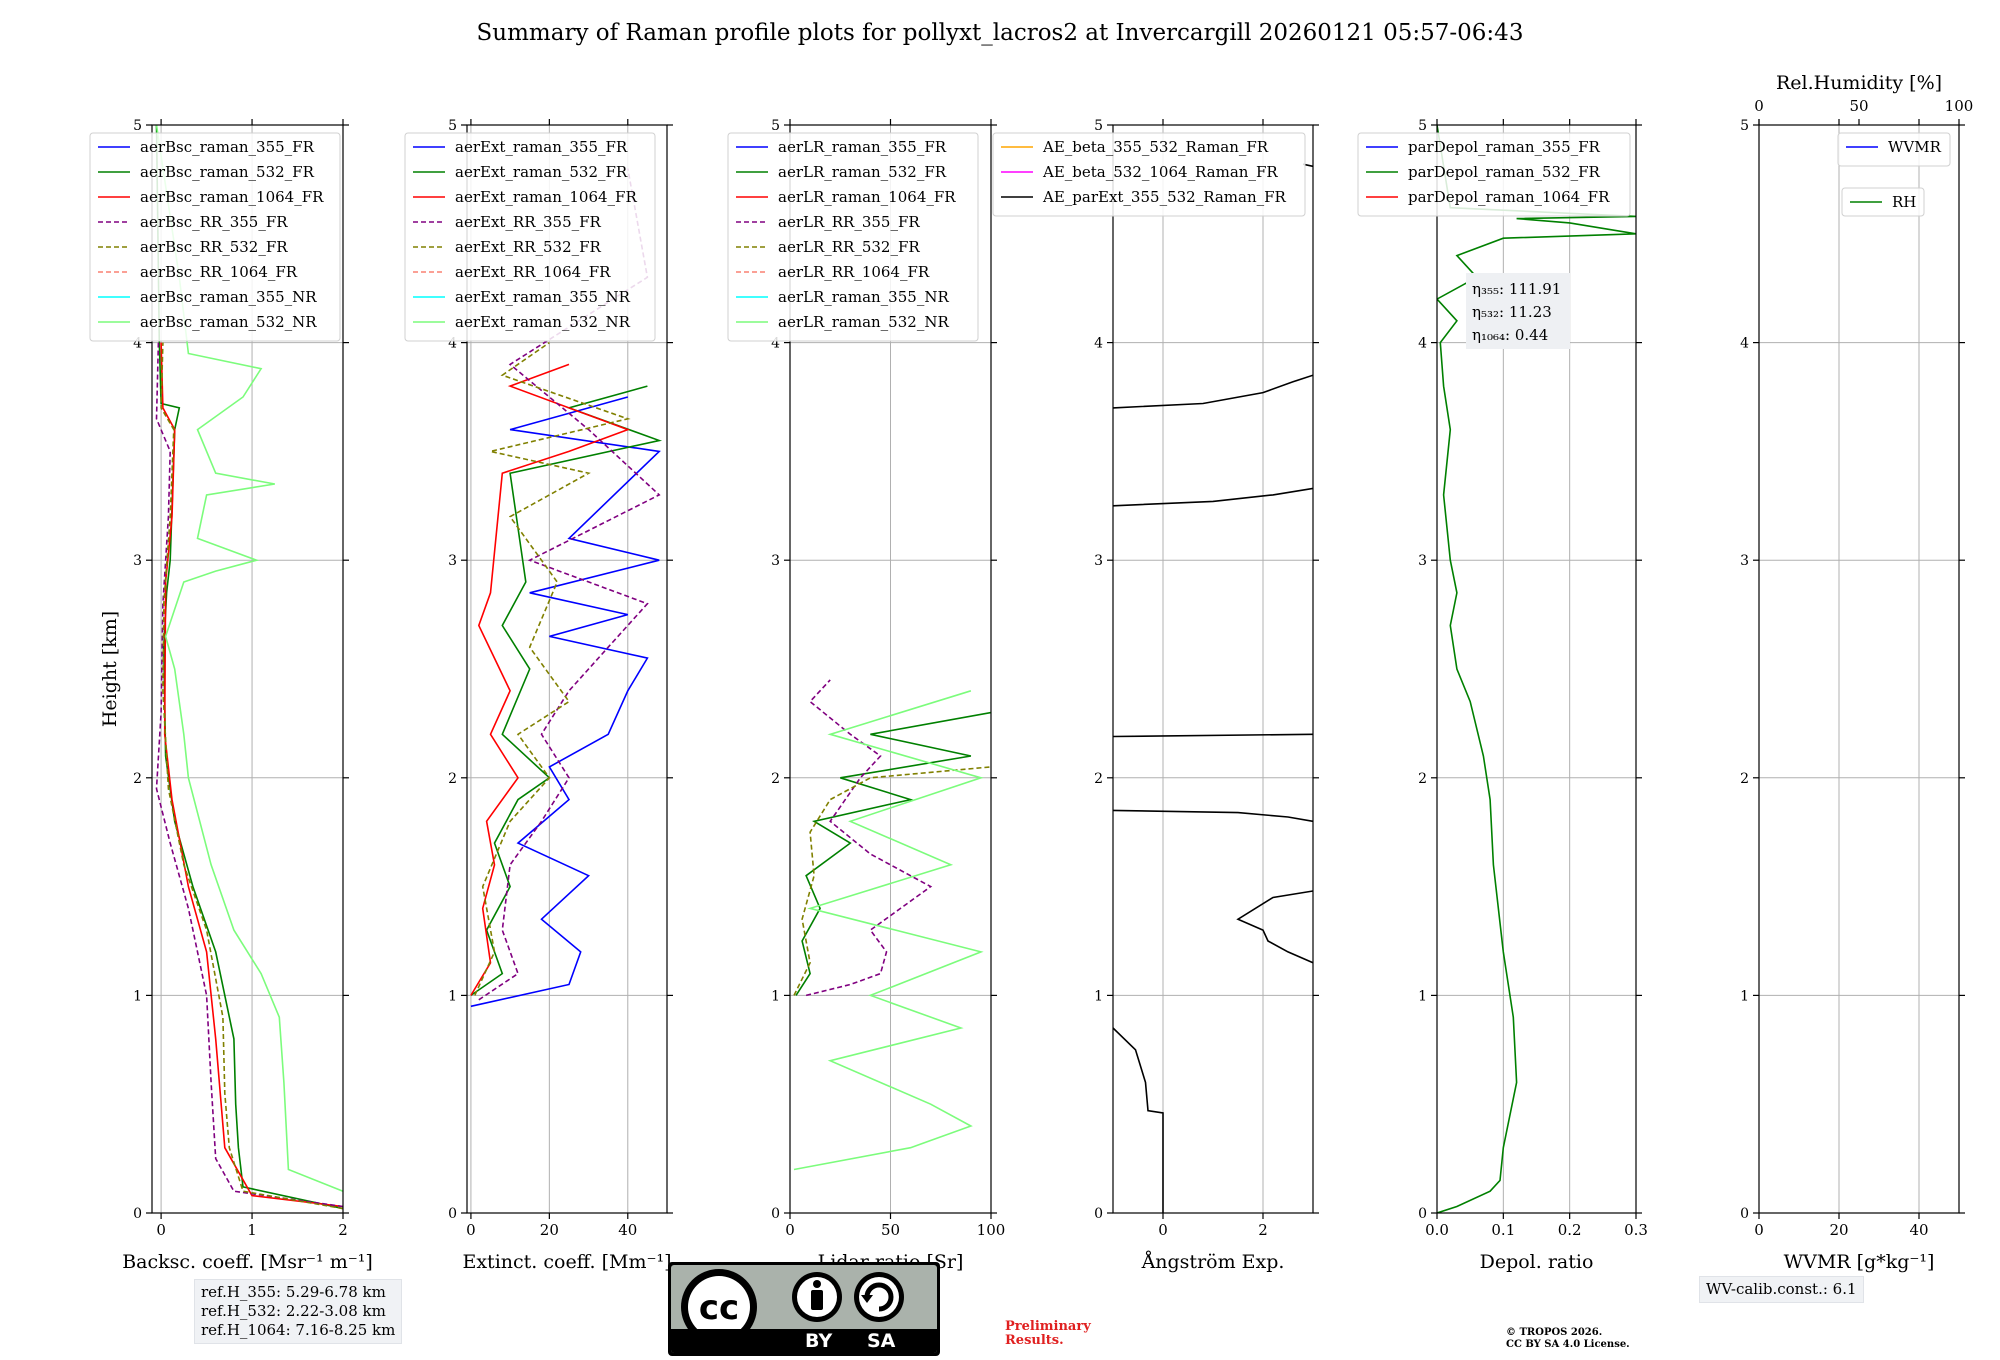  I want to click on x-tick-label: 1, so click(252, 1230).